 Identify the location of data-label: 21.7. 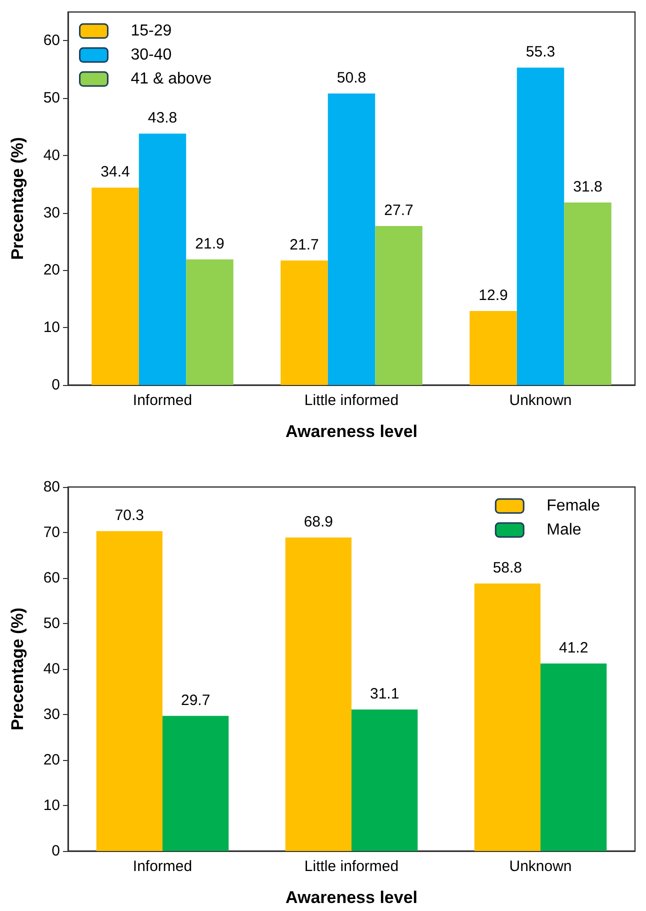
(304, 245).